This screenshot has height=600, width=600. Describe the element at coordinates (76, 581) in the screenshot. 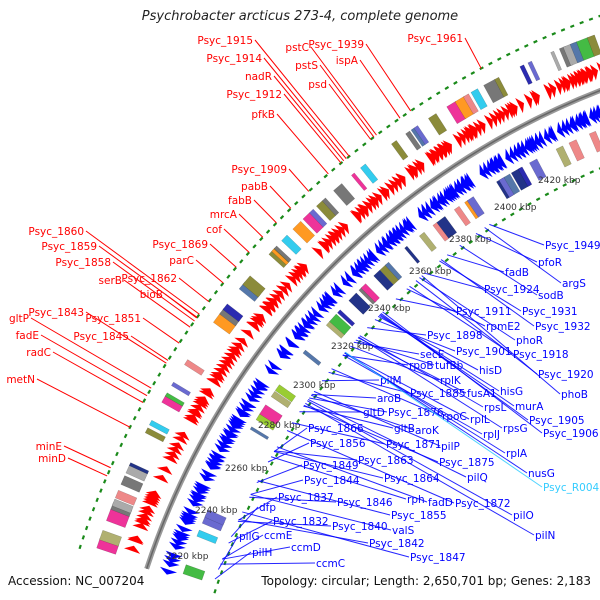

I see `accession-text: Accession: NC_007204` at that location.